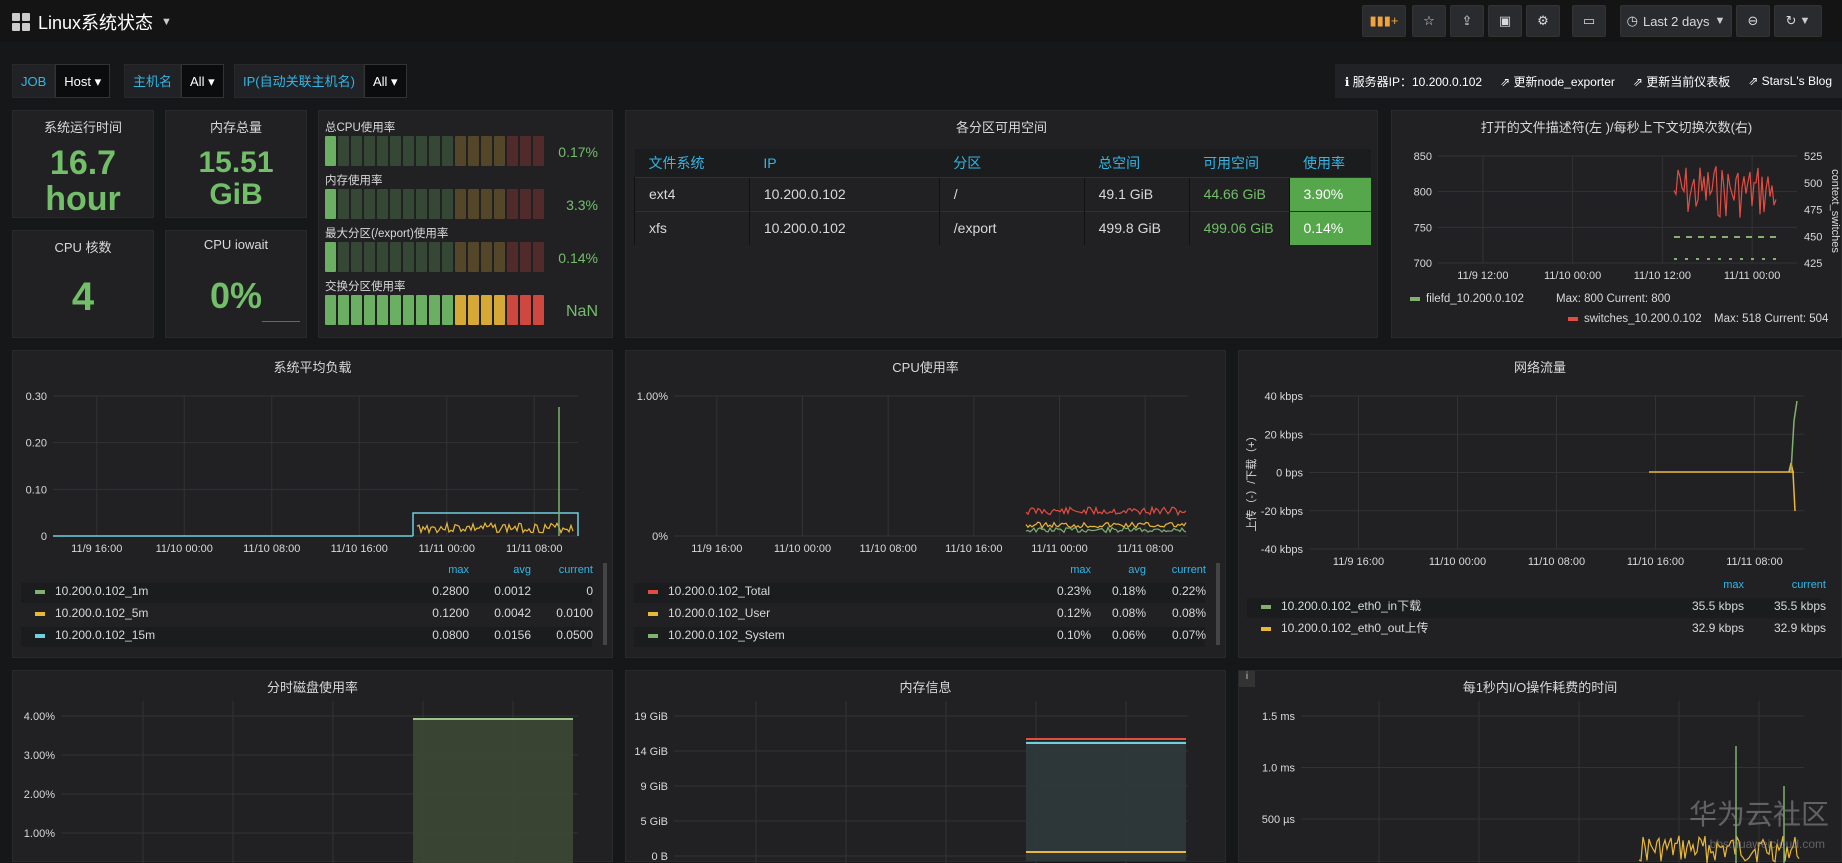 The image size is (1842, 863). Describe the element at coordinates (1358, 562) in the screenshot. I see `x-tick-label: 11/9 16:00` at that location.